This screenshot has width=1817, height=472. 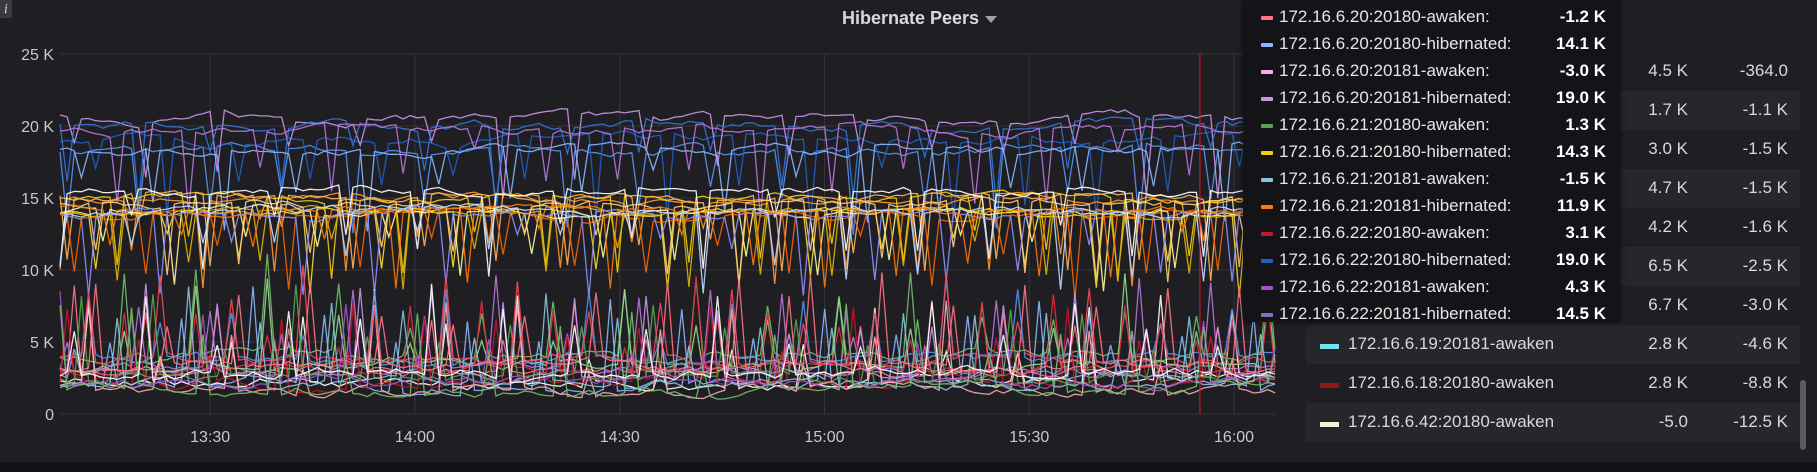 I want to click on tooltip-series-value: 14.3 K, so click(x=1580, y=151).